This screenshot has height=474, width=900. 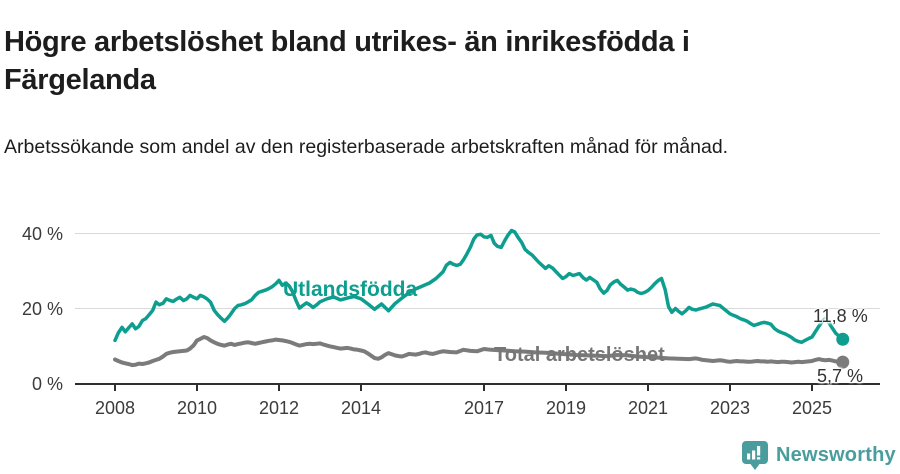 What do you see at coordinates (47, 384) in the screenshot?
I see `y-tick-label: 0 %` at bounding box center [47, 384].